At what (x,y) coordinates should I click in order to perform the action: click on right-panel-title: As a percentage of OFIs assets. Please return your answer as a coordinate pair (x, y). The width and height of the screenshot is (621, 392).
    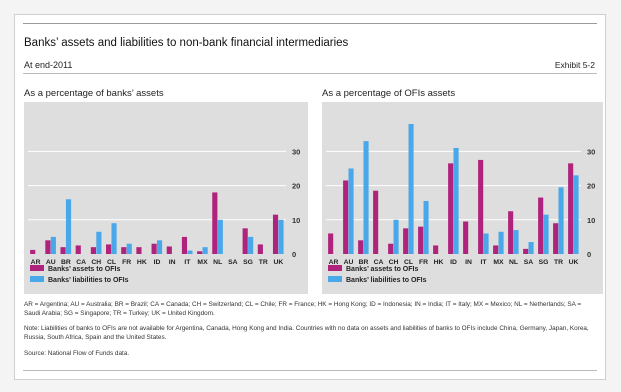
    Looking at the image, I should click on (389, 93).